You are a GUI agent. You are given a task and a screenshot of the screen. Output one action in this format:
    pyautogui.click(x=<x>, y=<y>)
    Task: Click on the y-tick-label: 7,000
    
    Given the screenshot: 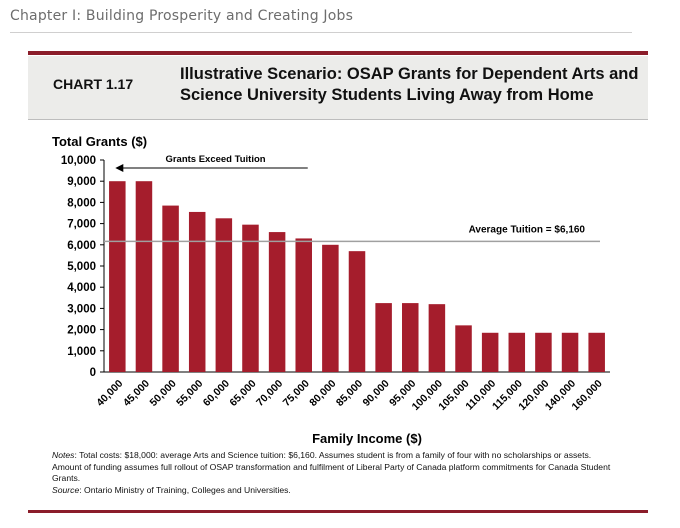 What is the action you would take?
    pyautogui.click(x=81, y=225)
    